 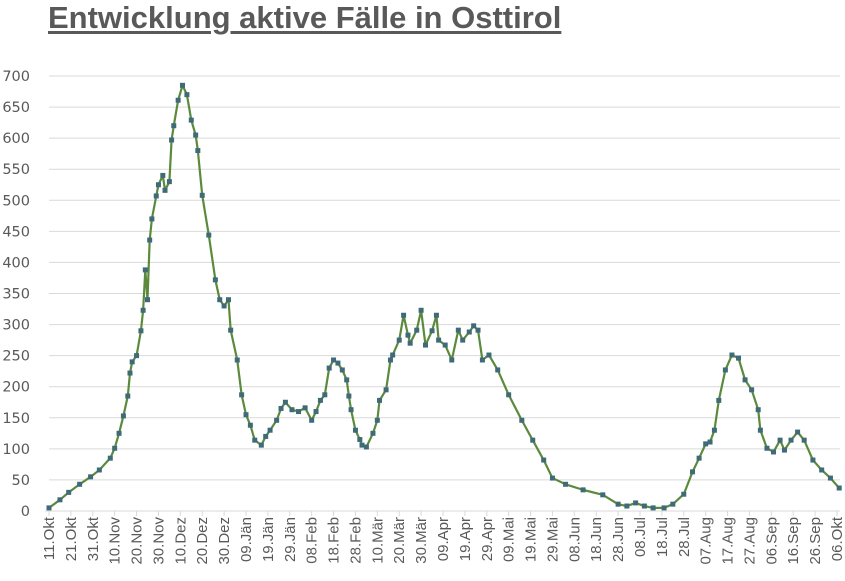 What do you see at coordinates (71, 538) in the screenshot?
I see `x-tick-label: 21.Okt` at bounding box center [71, 538].